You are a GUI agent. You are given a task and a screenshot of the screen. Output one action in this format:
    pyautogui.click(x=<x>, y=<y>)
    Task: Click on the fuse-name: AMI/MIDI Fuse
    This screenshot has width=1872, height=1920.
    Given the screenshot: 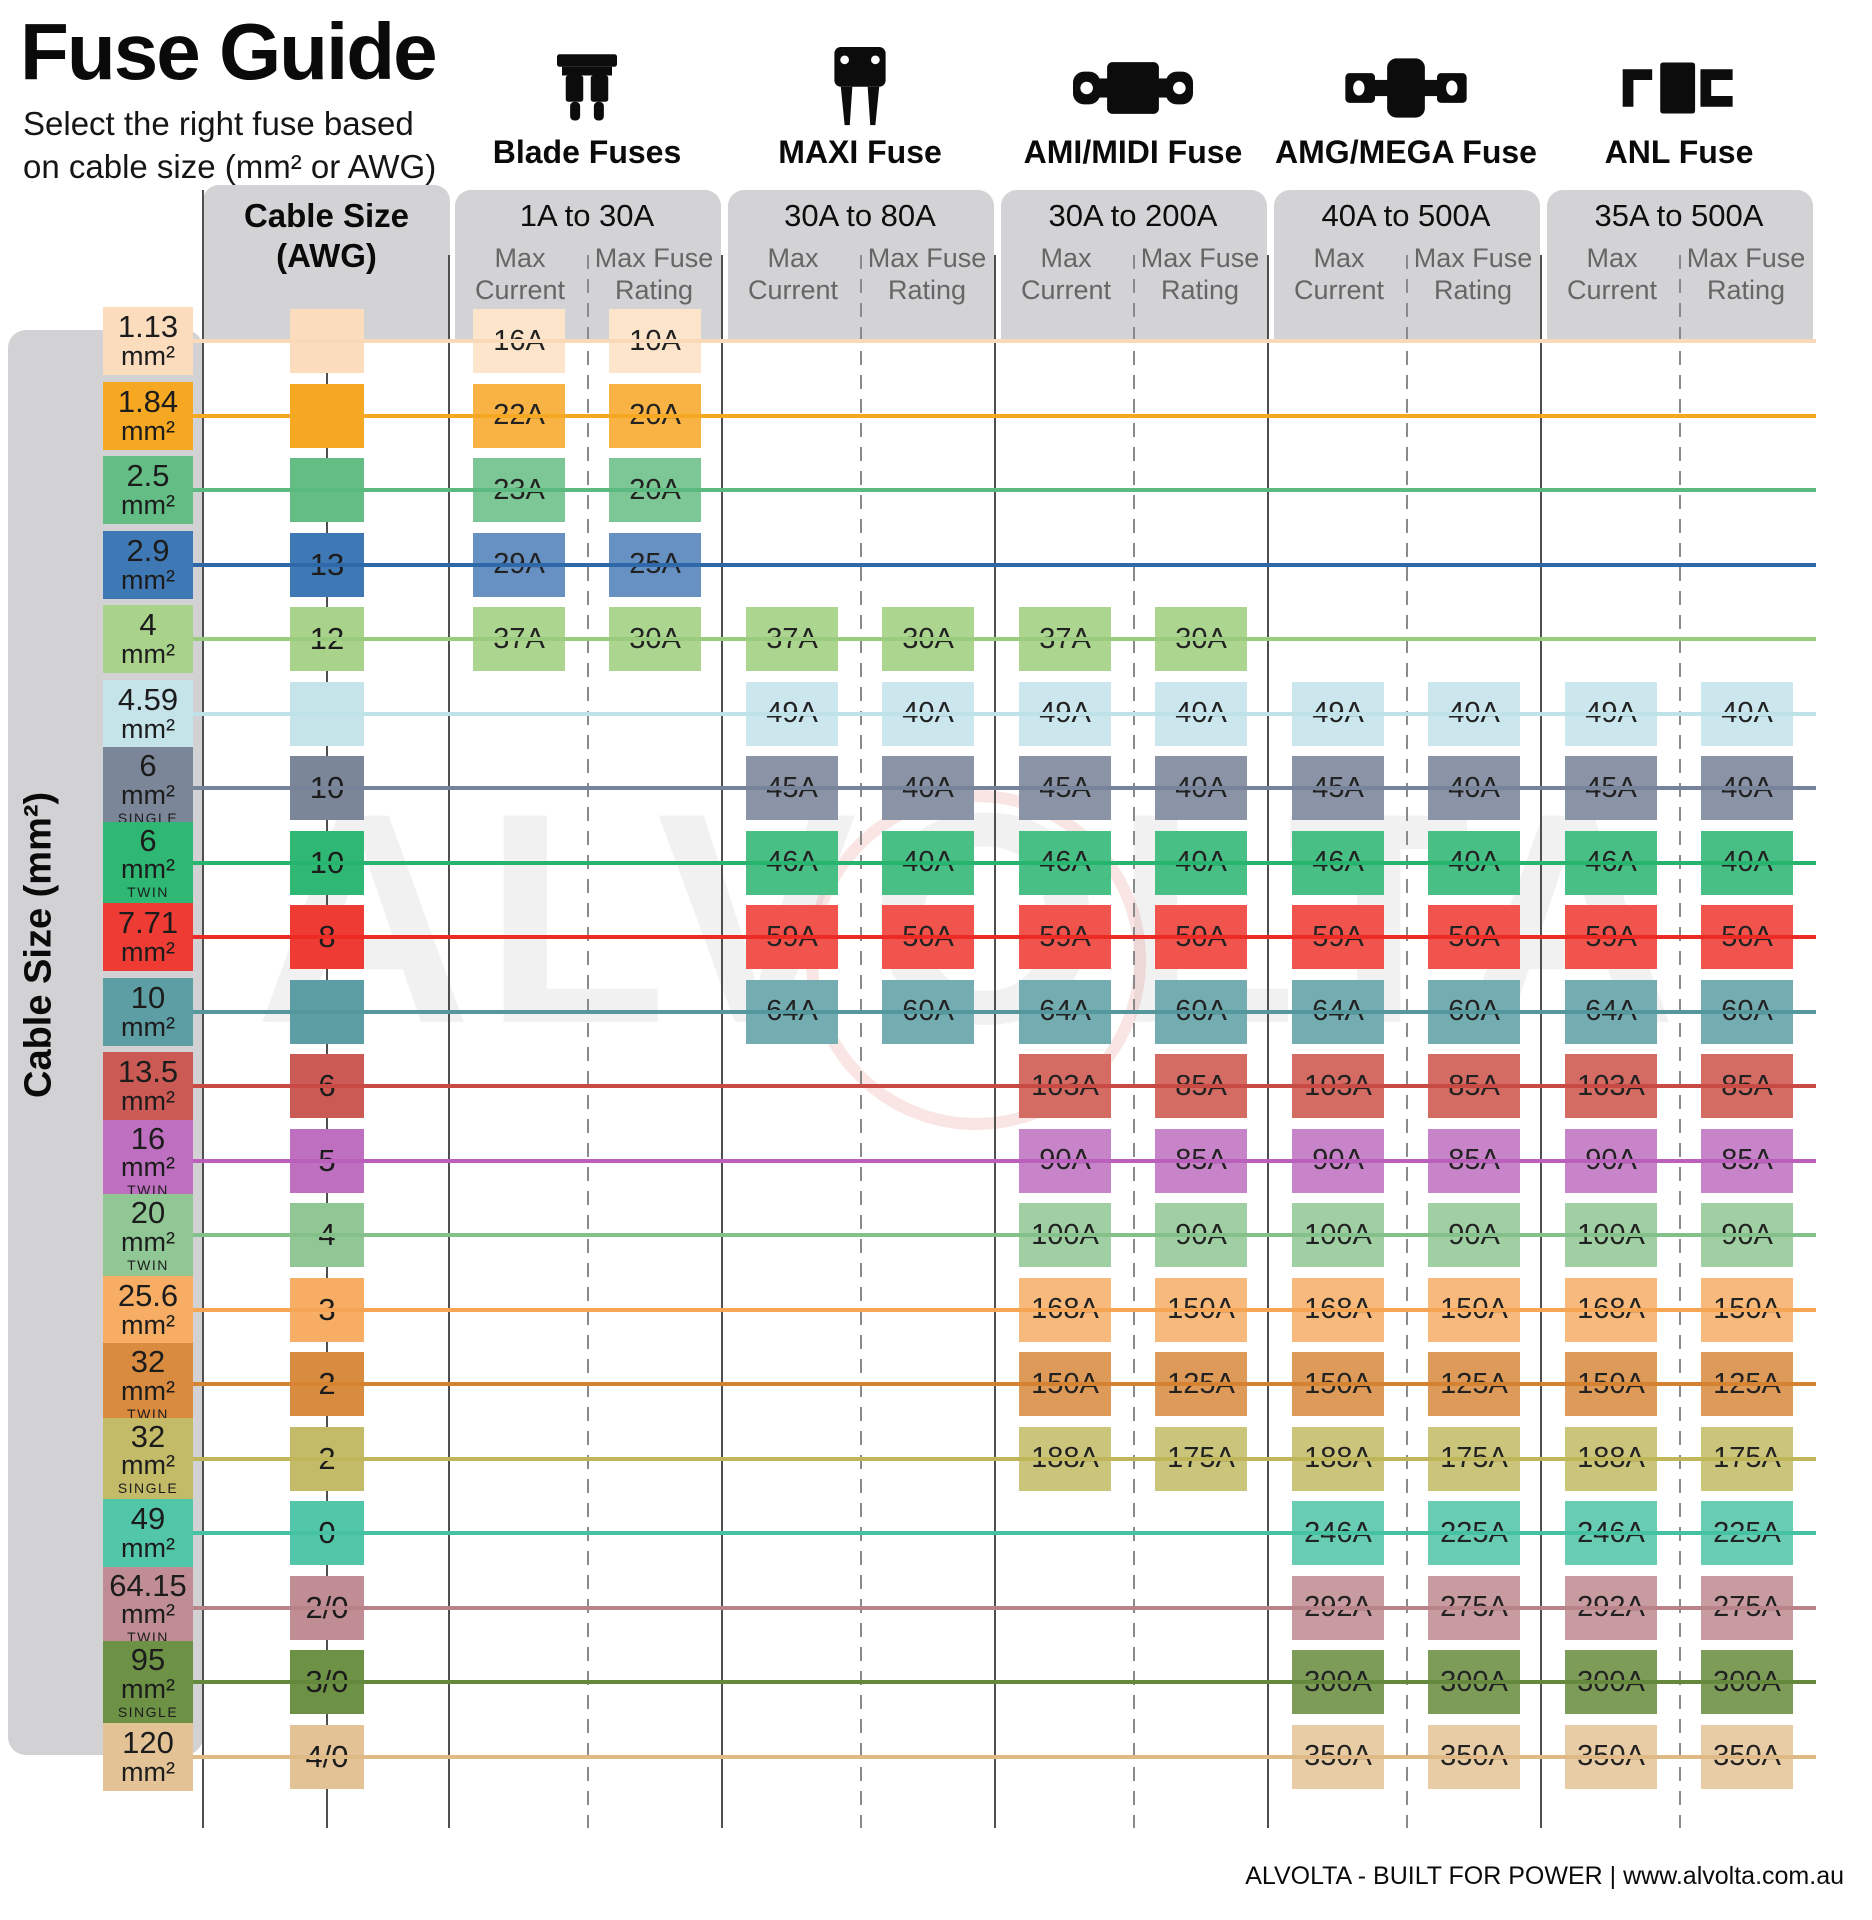 What is the action you would take?
    pyautogui.click(x=1133, y=152)
    